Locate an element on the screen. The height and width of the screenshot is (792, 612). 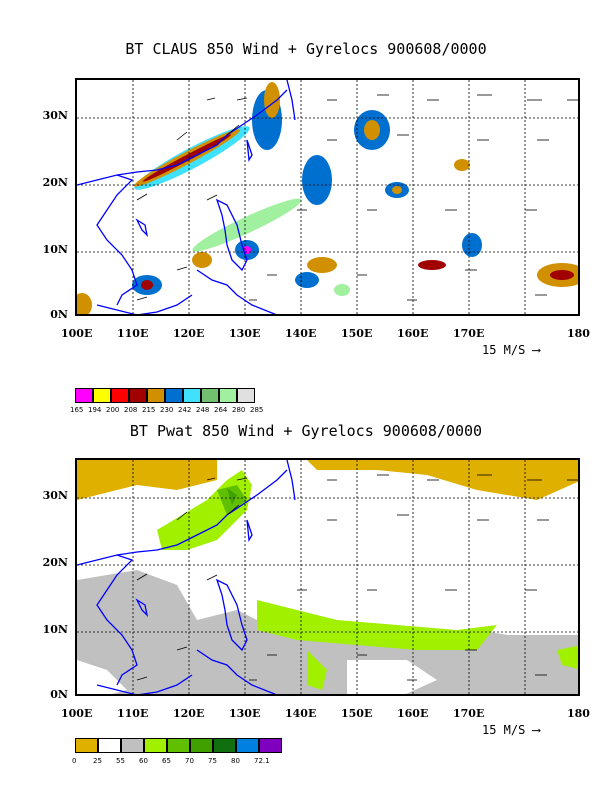
top-cbar-label: 165 is located at coordinates (77, 410).